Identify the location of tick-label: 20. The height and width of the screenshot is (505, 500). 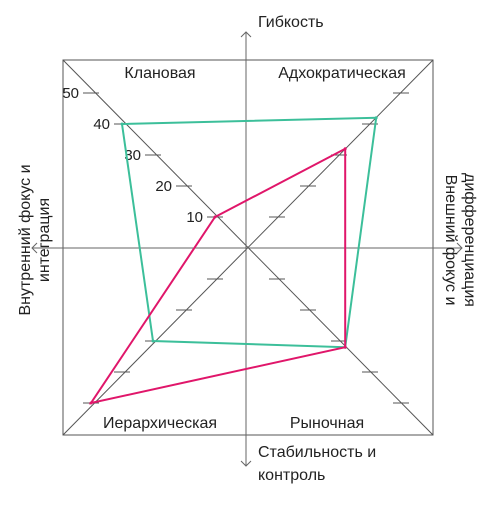
(163, 186).